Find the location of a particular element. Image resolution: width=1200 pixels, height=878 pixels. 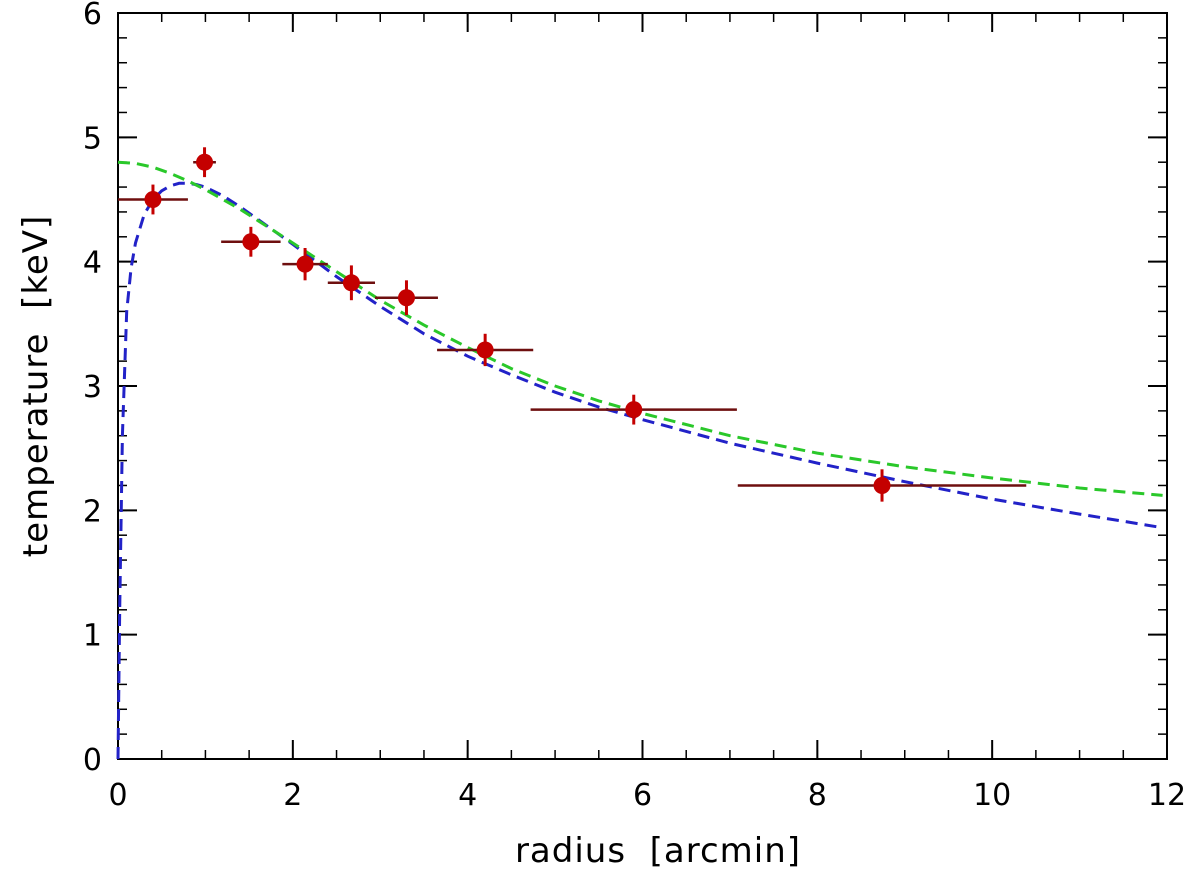

x-tick-label: 2 is located at coordinates (292, 795).